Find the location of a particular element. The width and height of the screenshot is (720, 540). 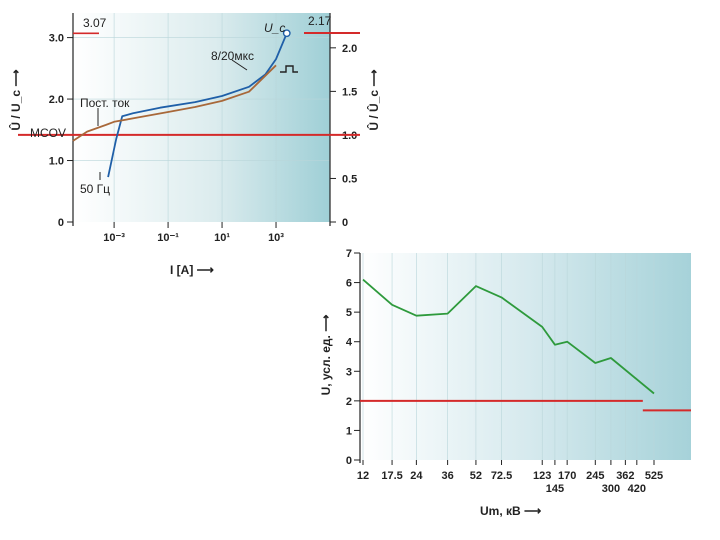

left-top-value: 3.07 is located at coordinates (95, 23).